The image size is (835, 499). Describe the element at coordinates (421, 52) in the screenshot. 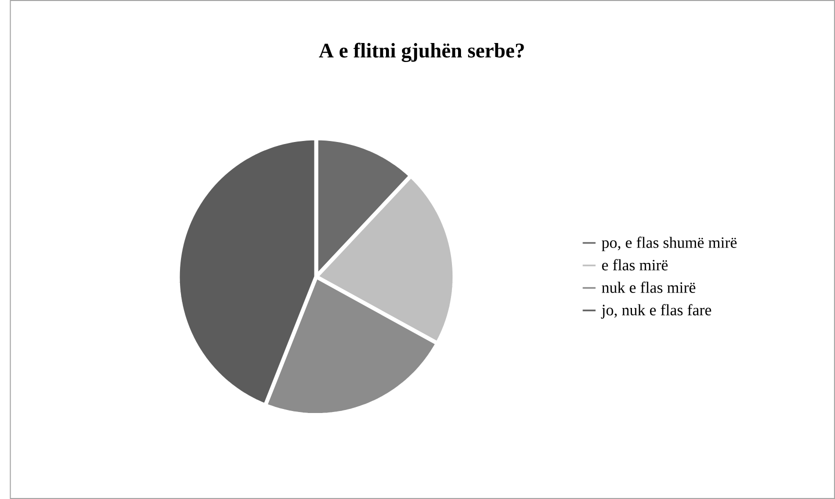

I see `chart-title: A e flitni gjuhën serbe?` at that location.